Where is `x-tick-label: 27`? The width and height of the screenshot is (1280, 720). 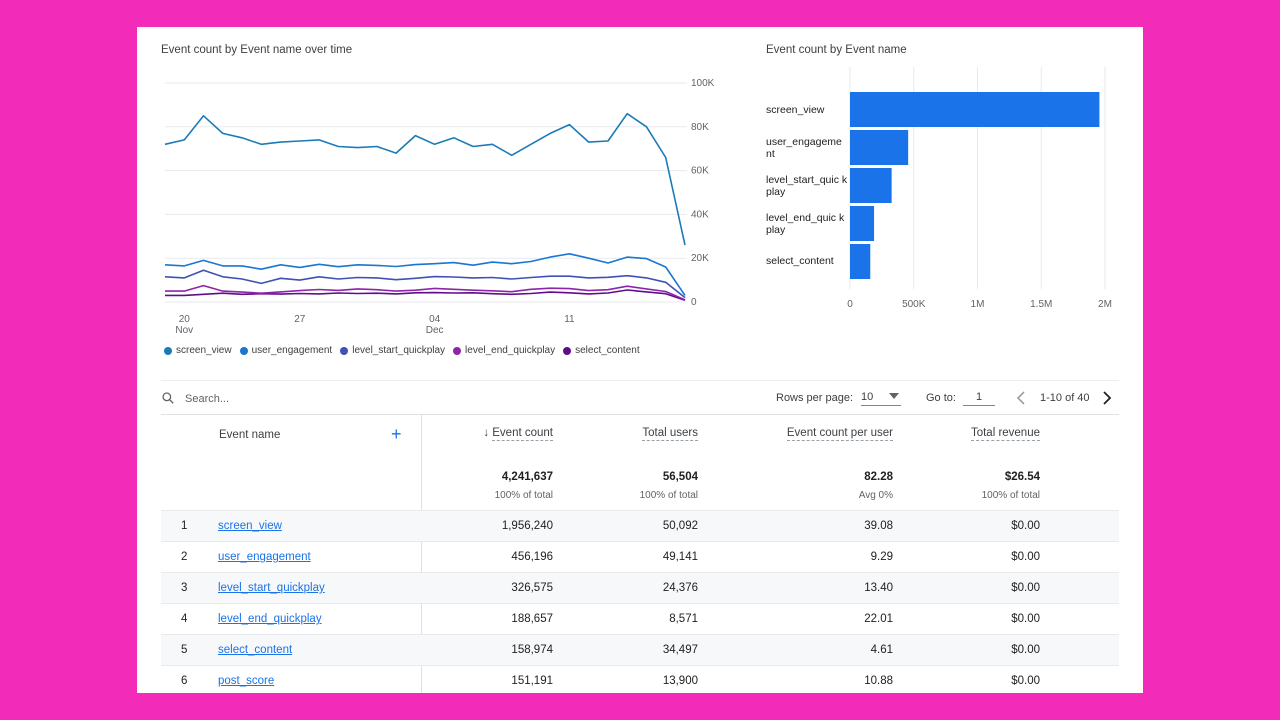 x-tick-label: 27 is located at coordinates (300, 319).